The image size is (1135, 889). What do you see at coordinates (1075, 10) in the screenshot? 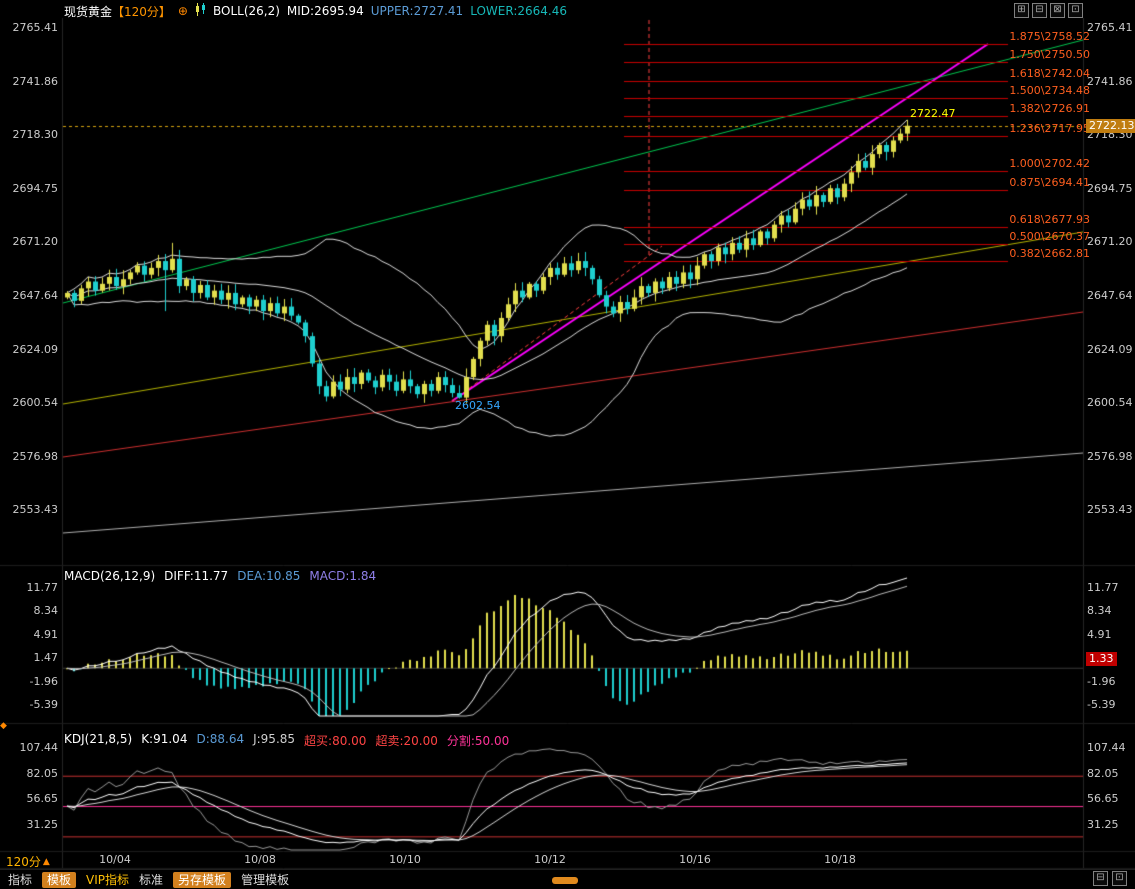
I see `layout-single-icon: ⊡` at bounding box center [1075, 10].